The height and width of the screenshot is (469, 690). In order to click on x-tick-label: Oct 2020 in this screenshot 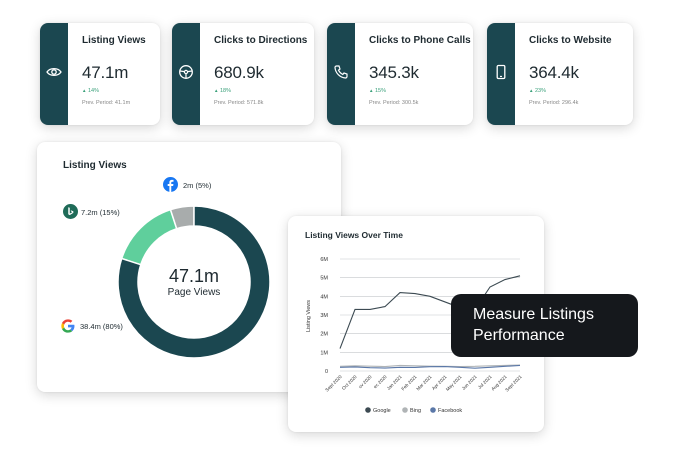, I will do `click(349, 382)`.